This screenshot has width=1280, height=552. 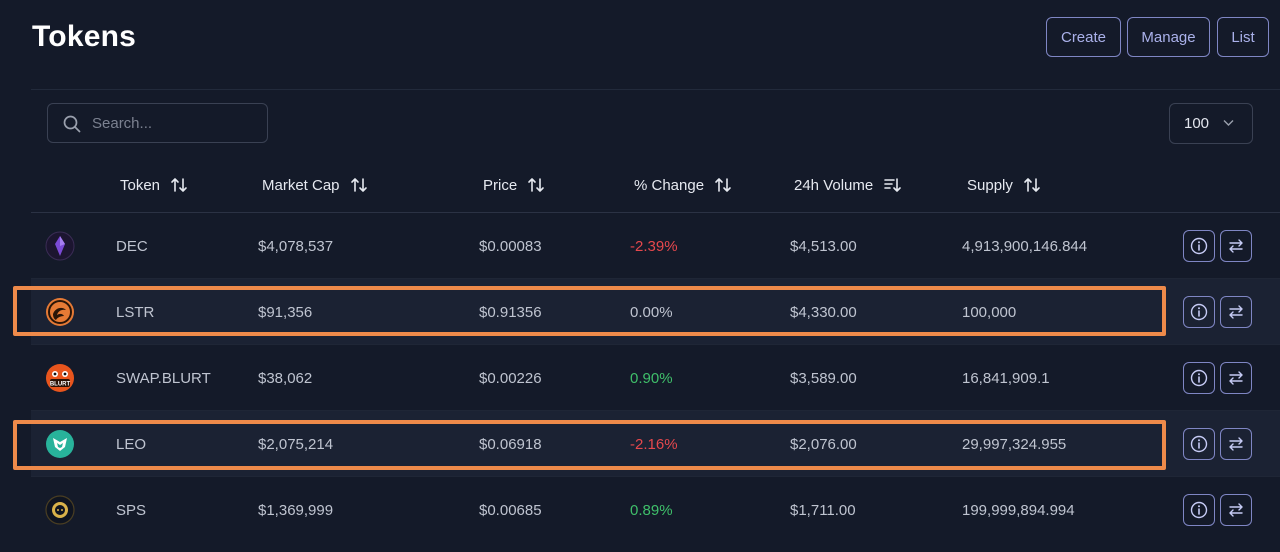 I want to click on market-cap-value: $4,078,537, so click(x=296, y=246).